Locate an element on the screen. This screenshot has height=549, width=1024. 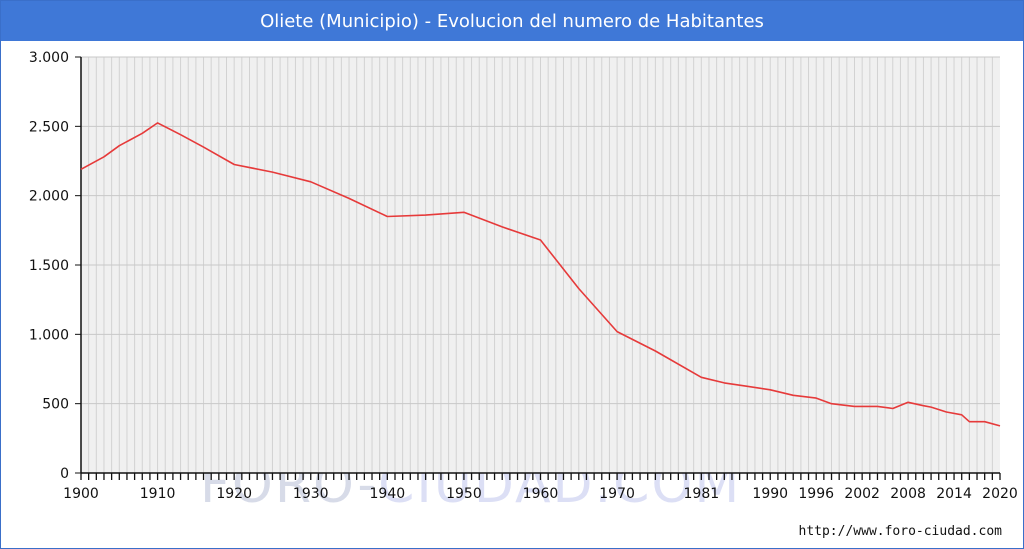
y-tick-label: 500 is located at coordinates (55, 405).